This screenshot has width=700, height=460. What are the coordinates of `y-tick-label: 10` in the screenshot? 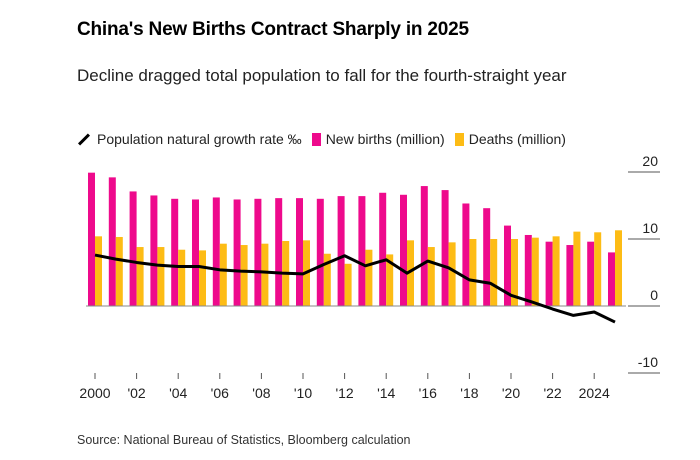 It's located at (650, 228).